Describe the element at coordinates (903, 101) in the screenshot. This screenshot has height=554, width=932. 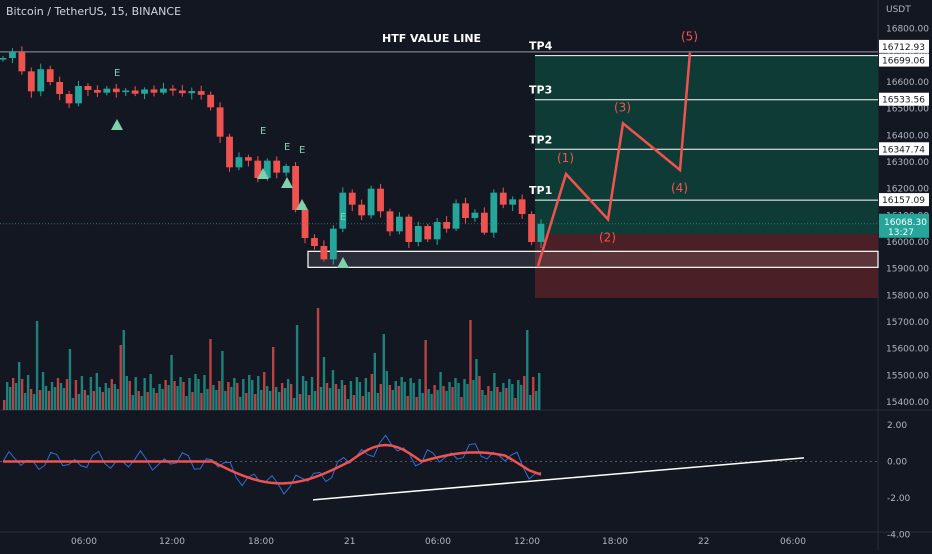
I see `price-label-text: 16533.56` at that location.